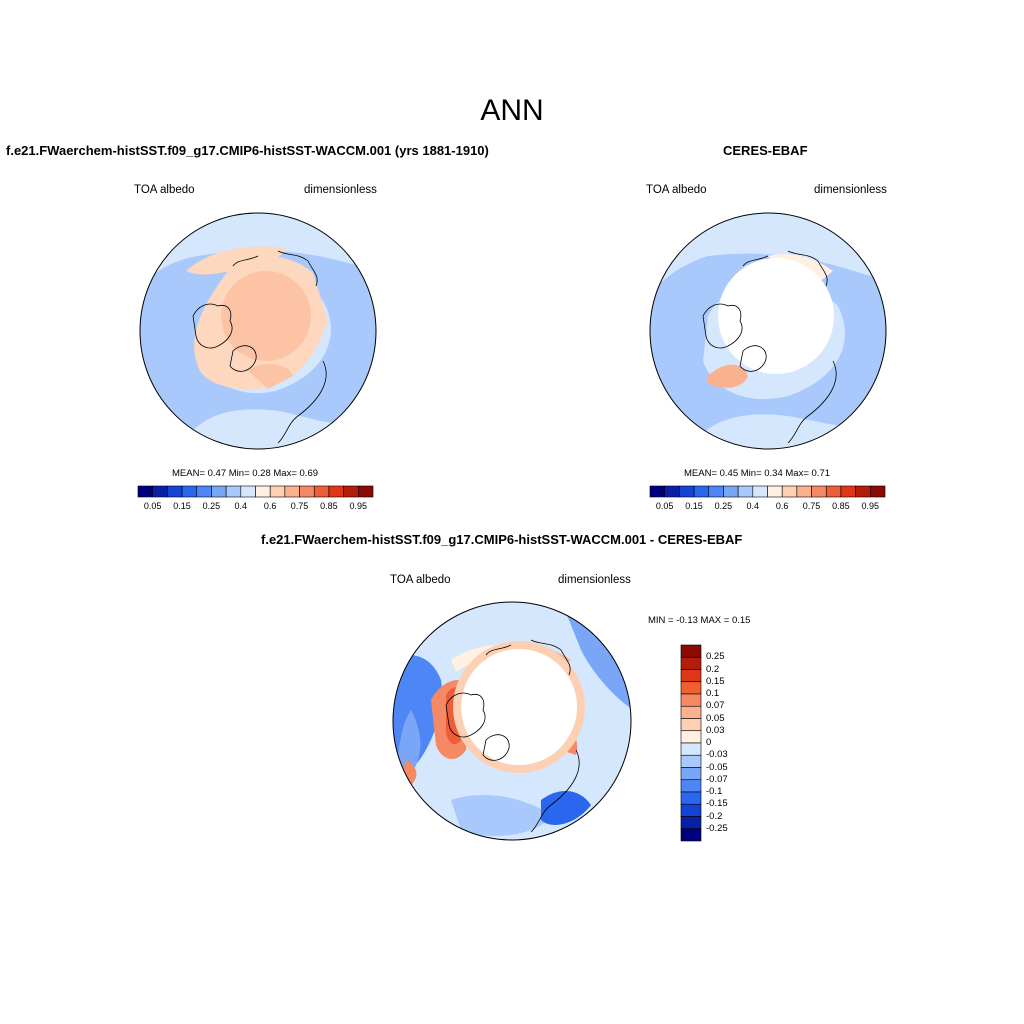 This screenshot has height=1024, width=1024. I want to click on diff-colorbar, so click(691, 743).